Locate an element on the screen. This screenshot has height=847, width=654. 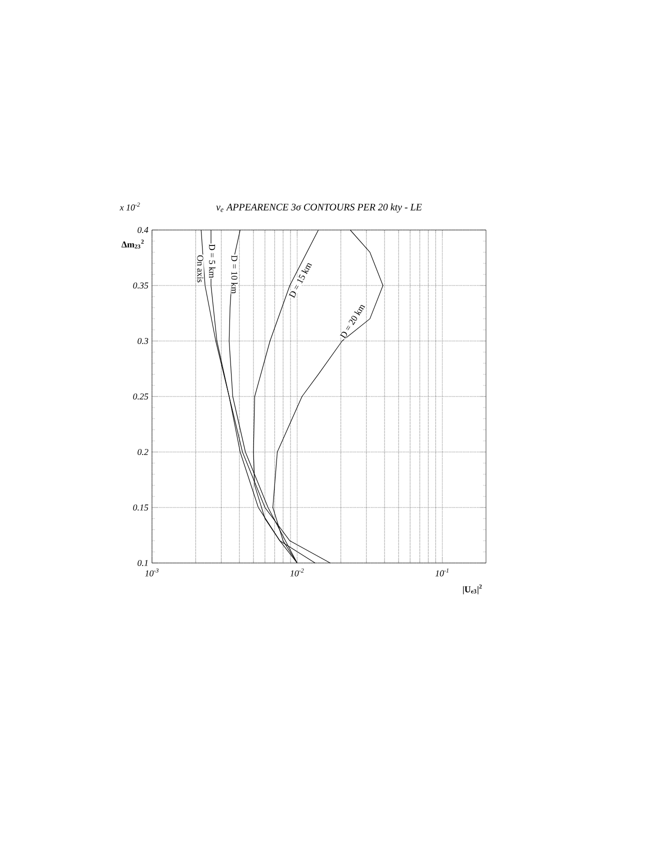
x-axis-title: |U$_{e3}$|$^{2}$ is located at coordinates (472, 589).